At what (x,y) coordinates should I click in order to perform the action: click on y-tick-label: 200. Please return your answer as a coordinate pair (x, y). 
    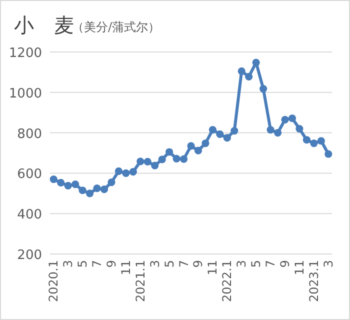
    Looking at the image, I should click on (29, 255).